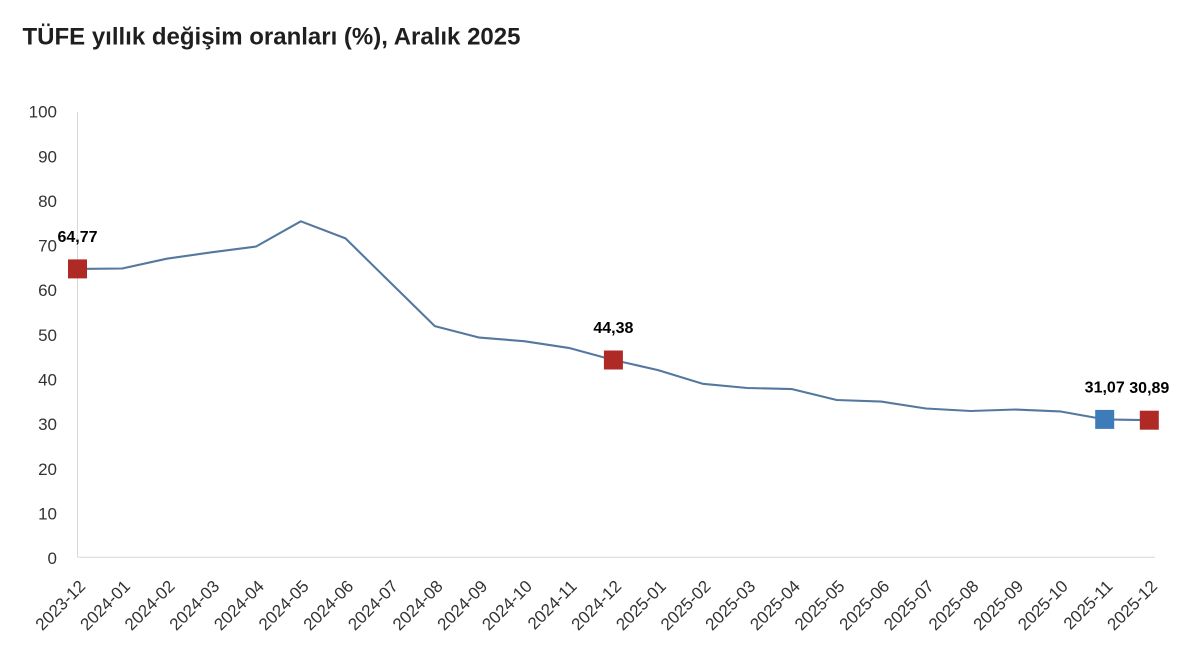 The image size is (1200, 663). I want to click on svg-text: 90, so click(47, 156).